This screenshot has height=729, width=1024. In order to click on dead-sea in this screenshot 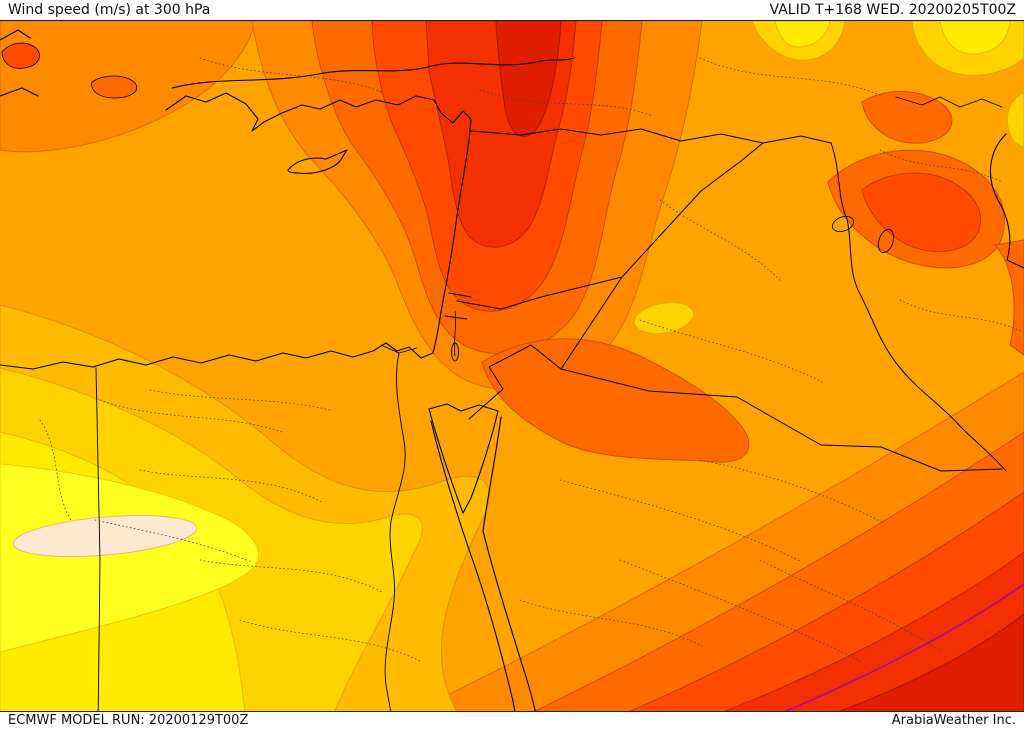, I will do `click(455, 352)`.